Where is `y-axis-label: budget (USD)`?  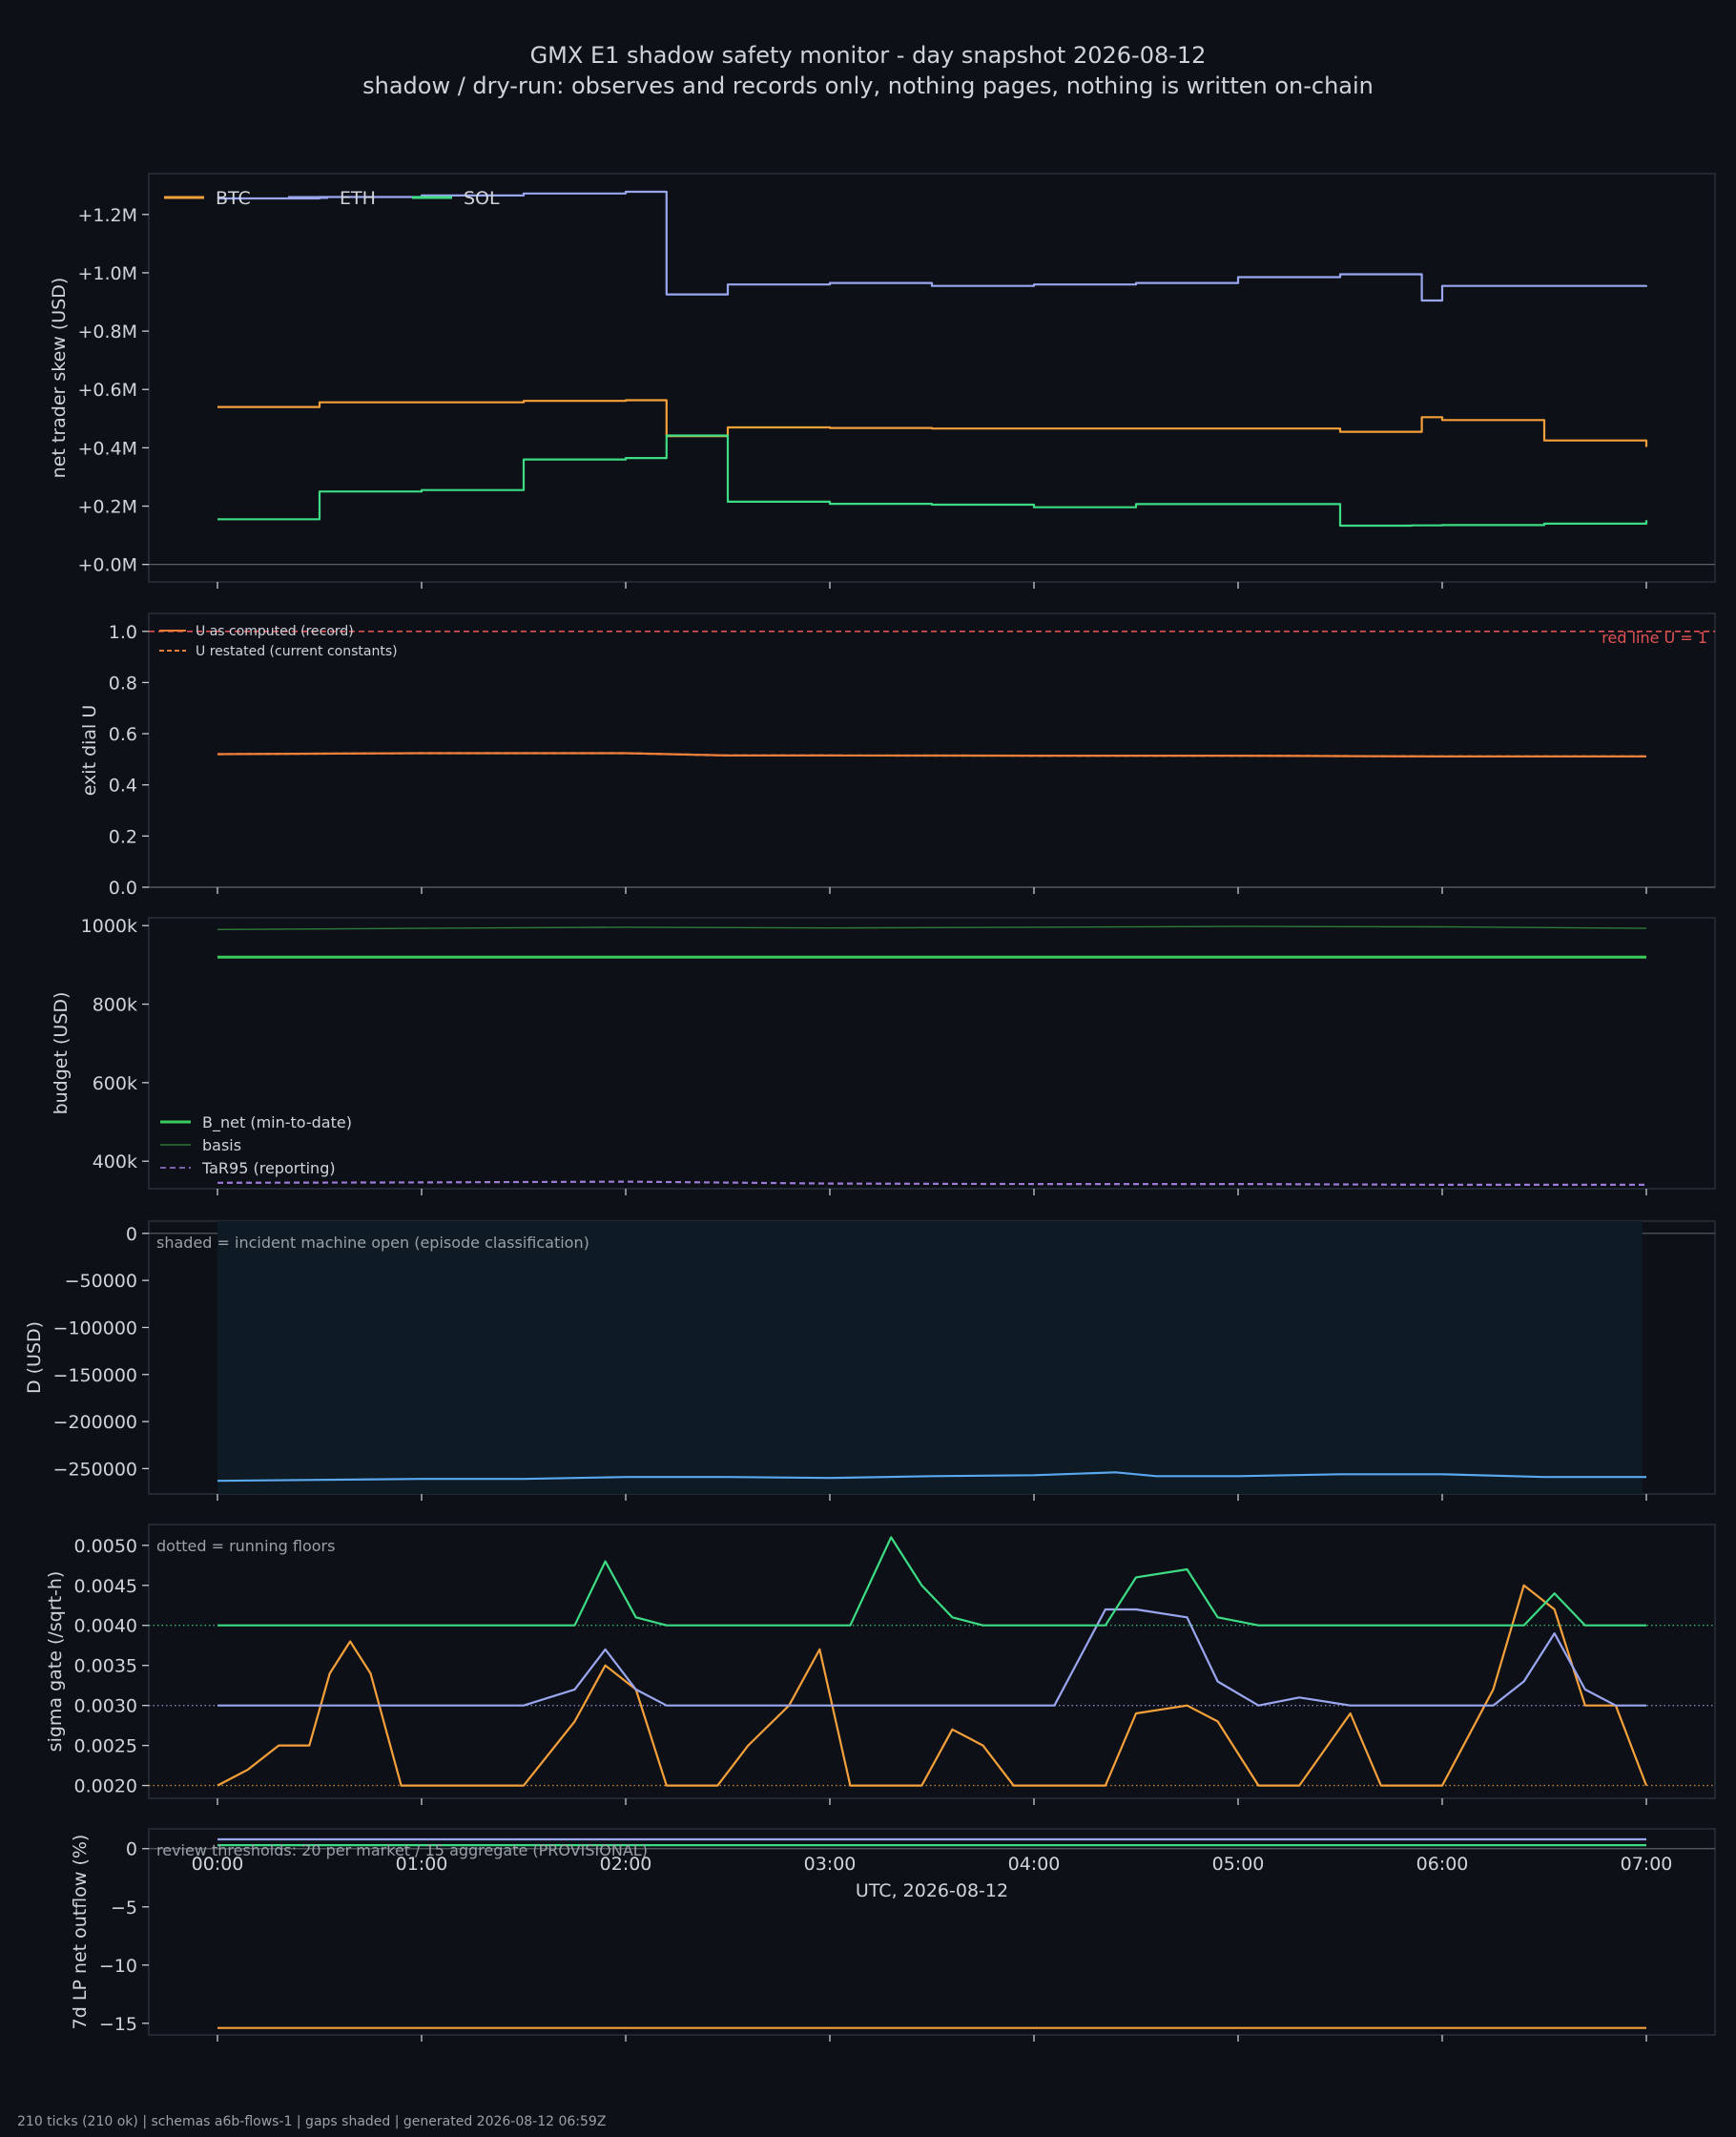 y-axis-label: budget (USD) is located at coordinates (61, 1053).